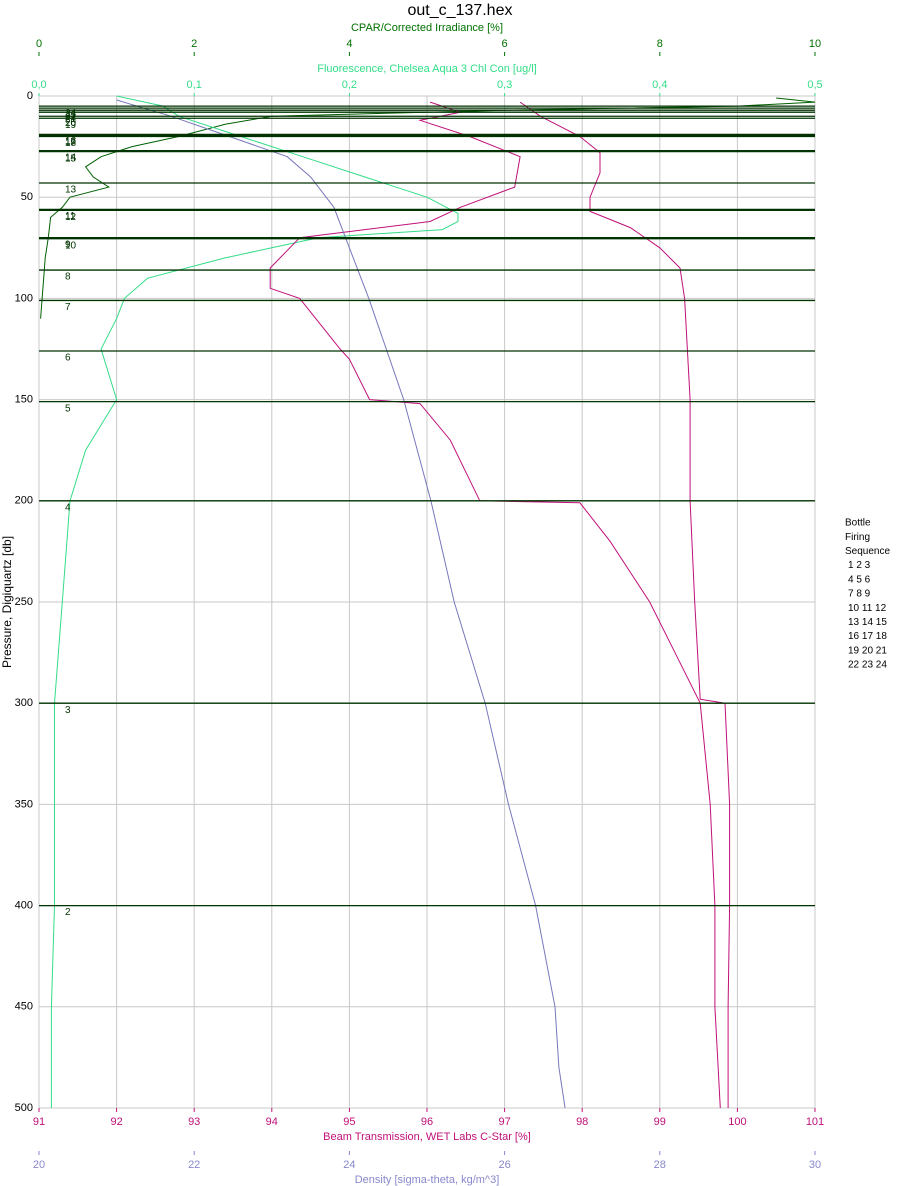 This screenshot has height=1186, width=921. I want to click on y-tick-label: 150, so click(24, 400).